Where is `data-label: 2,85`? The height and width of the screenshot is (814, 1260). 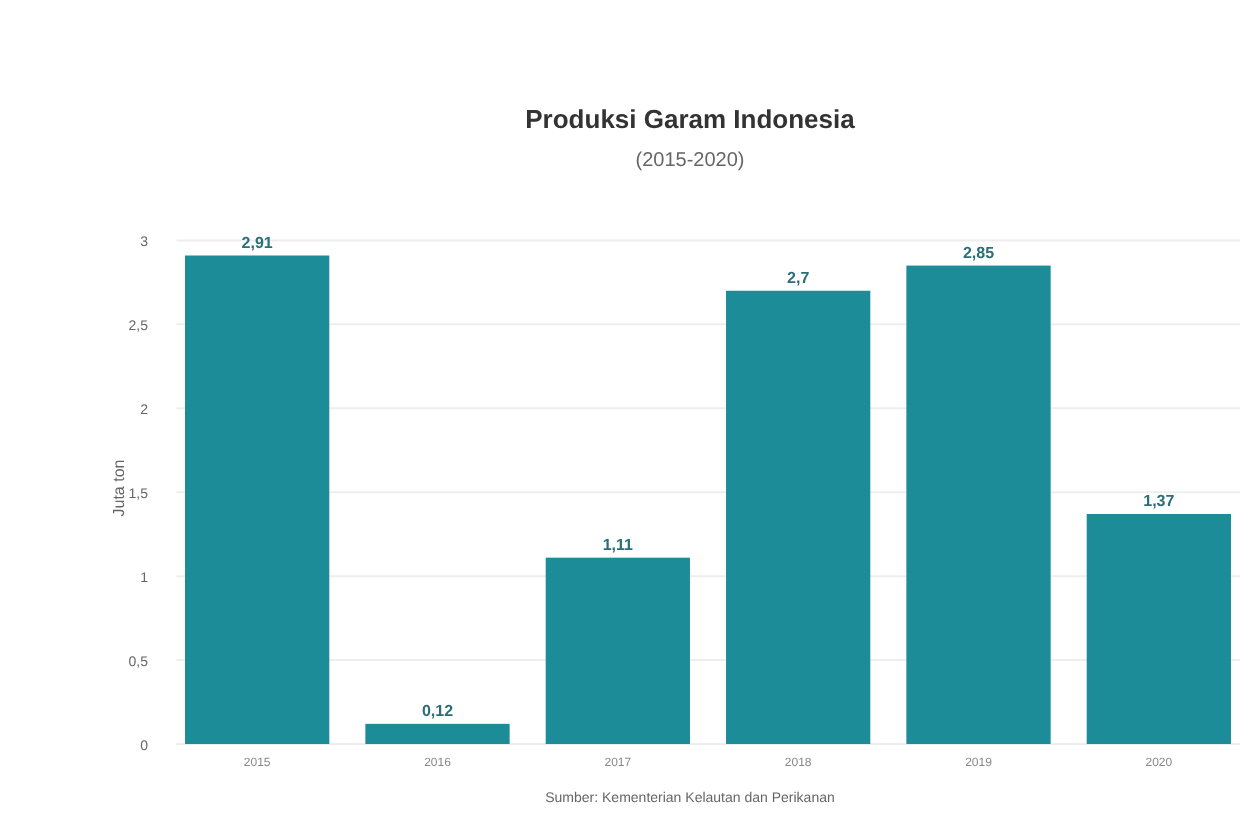 data-label: 2,85 is located at coordinates (979, 252).